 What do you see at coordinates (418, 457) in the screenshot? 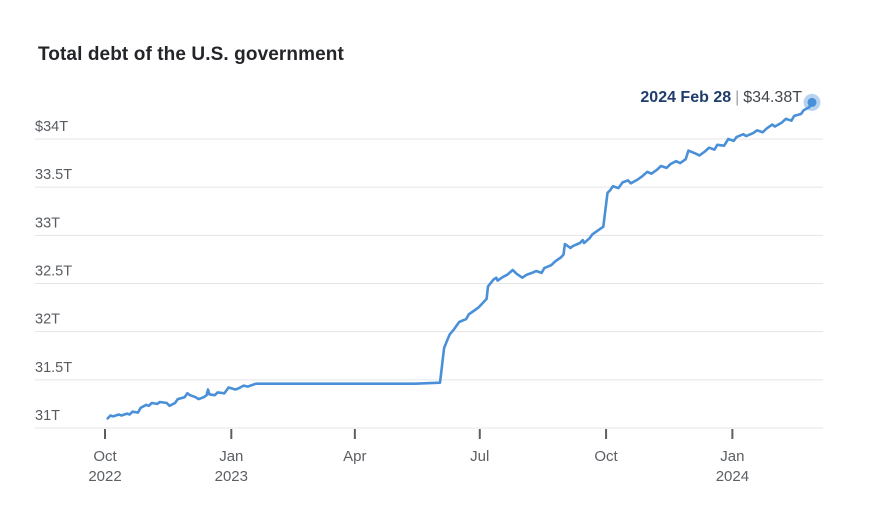
I see `x-axis: Oct 2022 Jan 2023 Apr Jul Oct Jan 2024` at bounding box center [418, 457].